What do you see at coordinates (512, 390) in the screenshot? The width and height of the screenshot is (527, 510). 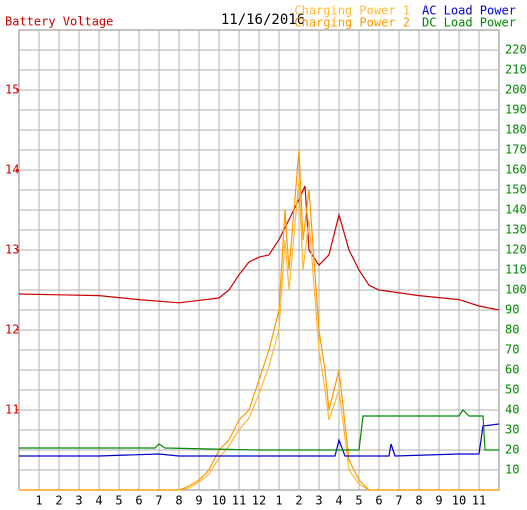 I see `y2-tick-label: 50` at bounding box center [512, 390].